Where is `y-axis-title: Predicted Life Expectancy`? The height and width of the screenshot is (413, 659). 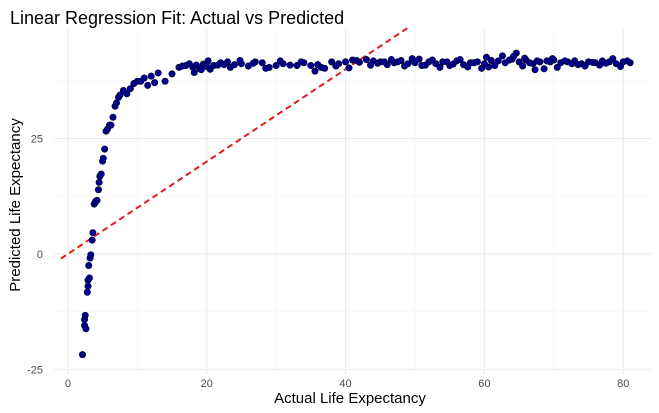 y-axis-title: Predicted Life Expectancy is located at coordinates (15, 205).